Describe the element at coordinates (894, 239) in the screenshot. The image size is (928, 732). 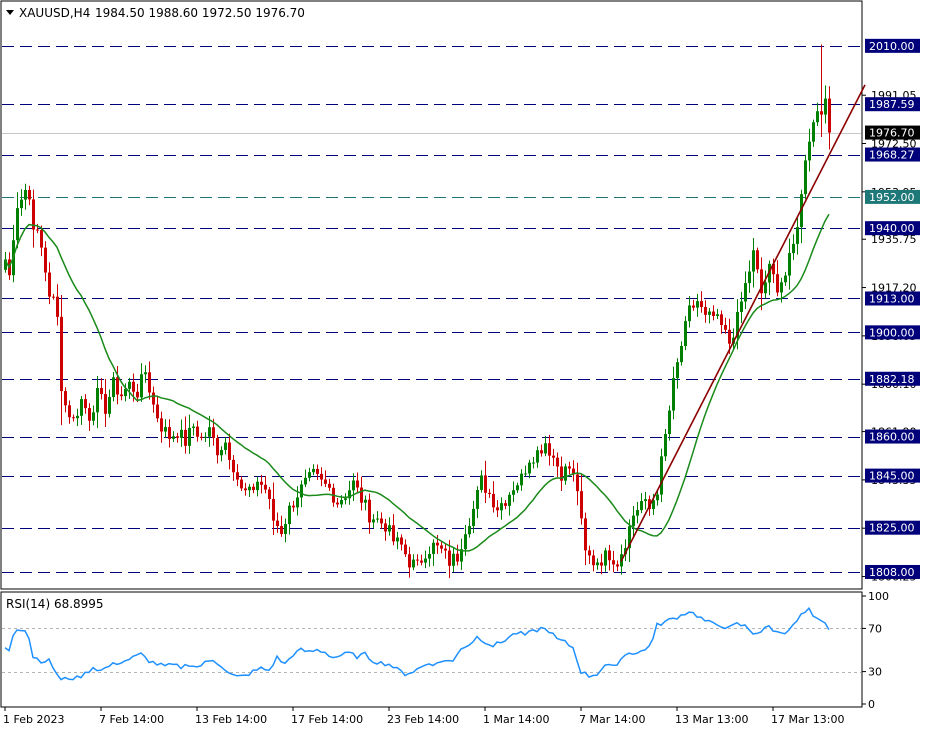
I see `price-tick-label-3: 1935.75` at that location.